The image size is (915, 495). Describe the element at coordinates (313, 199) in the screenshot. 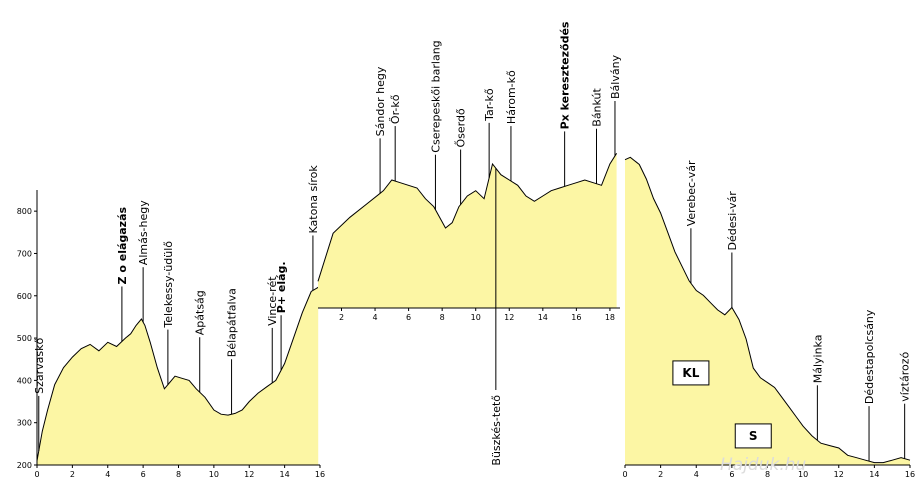

I see `place-label: Katona sírok` at that location.